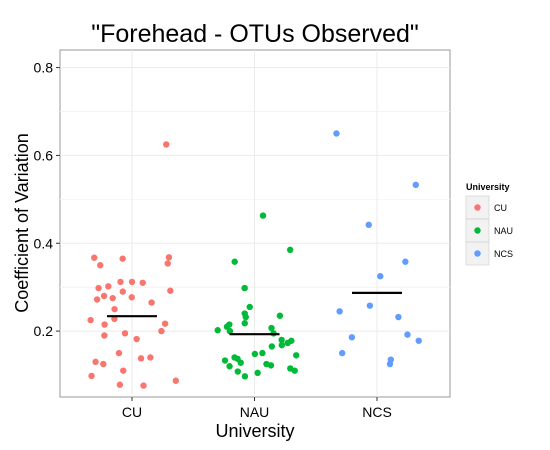 The image size is (550, 450). I want to click on legend: University CU NAU NCS, so click(489, 224).